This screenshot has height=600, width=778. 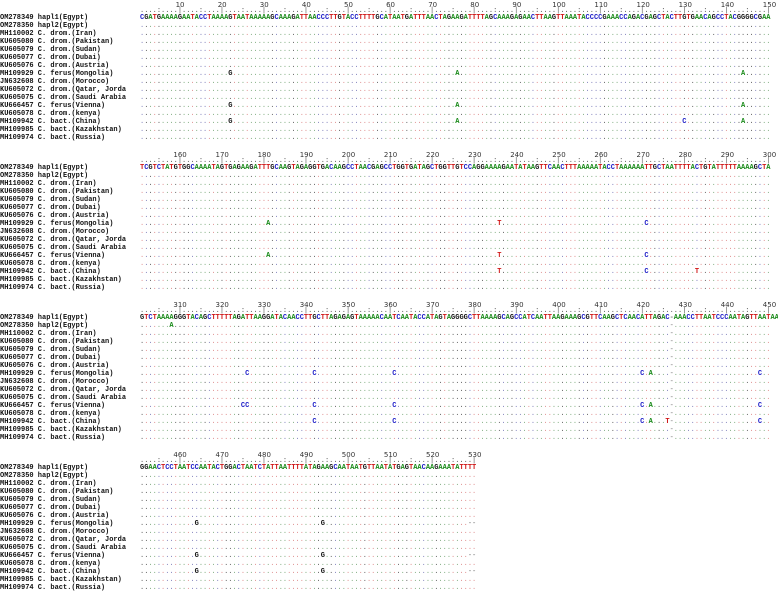 What do you see at coordinates (306, 305) in the screenshot?
I see `ruler-tick-label: 340` at bounding box center [306, 305].